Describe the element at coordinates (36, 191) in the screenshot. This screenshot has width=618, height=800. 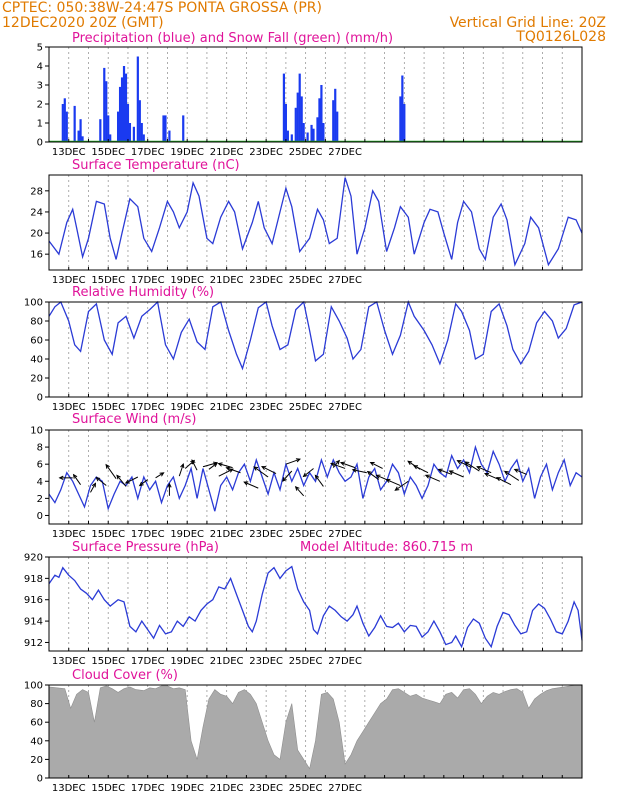
I see `y-tick-label: 28` at that location.